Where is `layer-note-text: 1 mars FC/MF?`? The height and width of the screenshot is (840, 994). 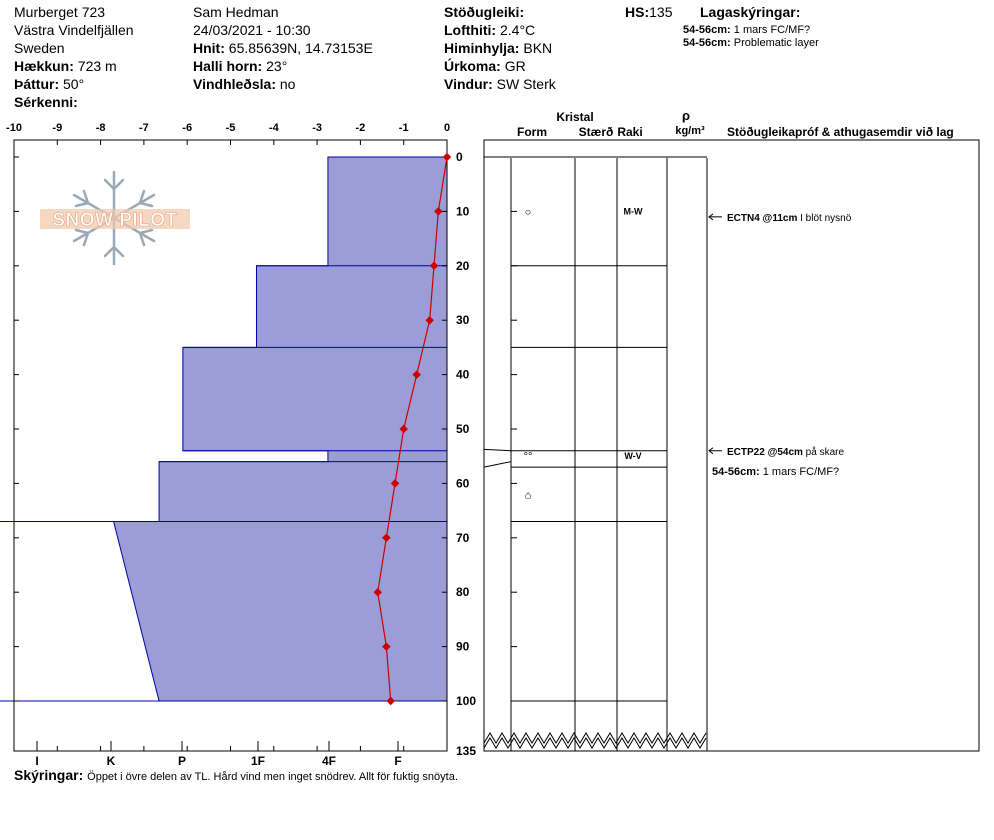 layer-note-text: 1 mars FC/MF? is located at coordinates (772, 30).